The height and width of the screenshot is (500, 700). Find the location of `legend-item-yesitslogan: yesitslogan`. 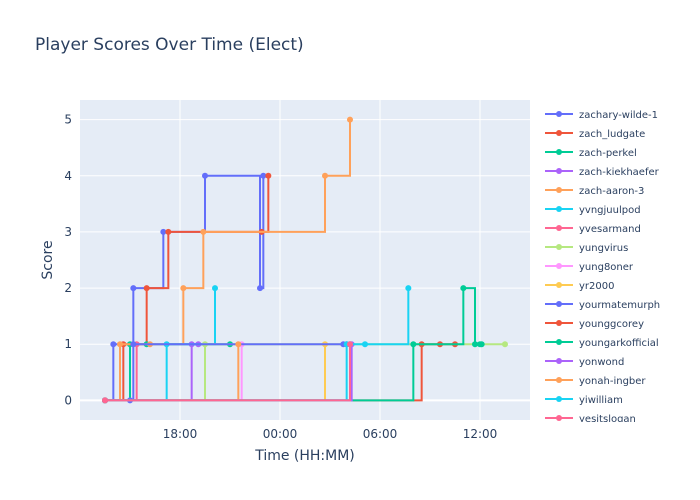

legend-item-yesitslogan: yesitslogan is located at coordinates (590, 419).